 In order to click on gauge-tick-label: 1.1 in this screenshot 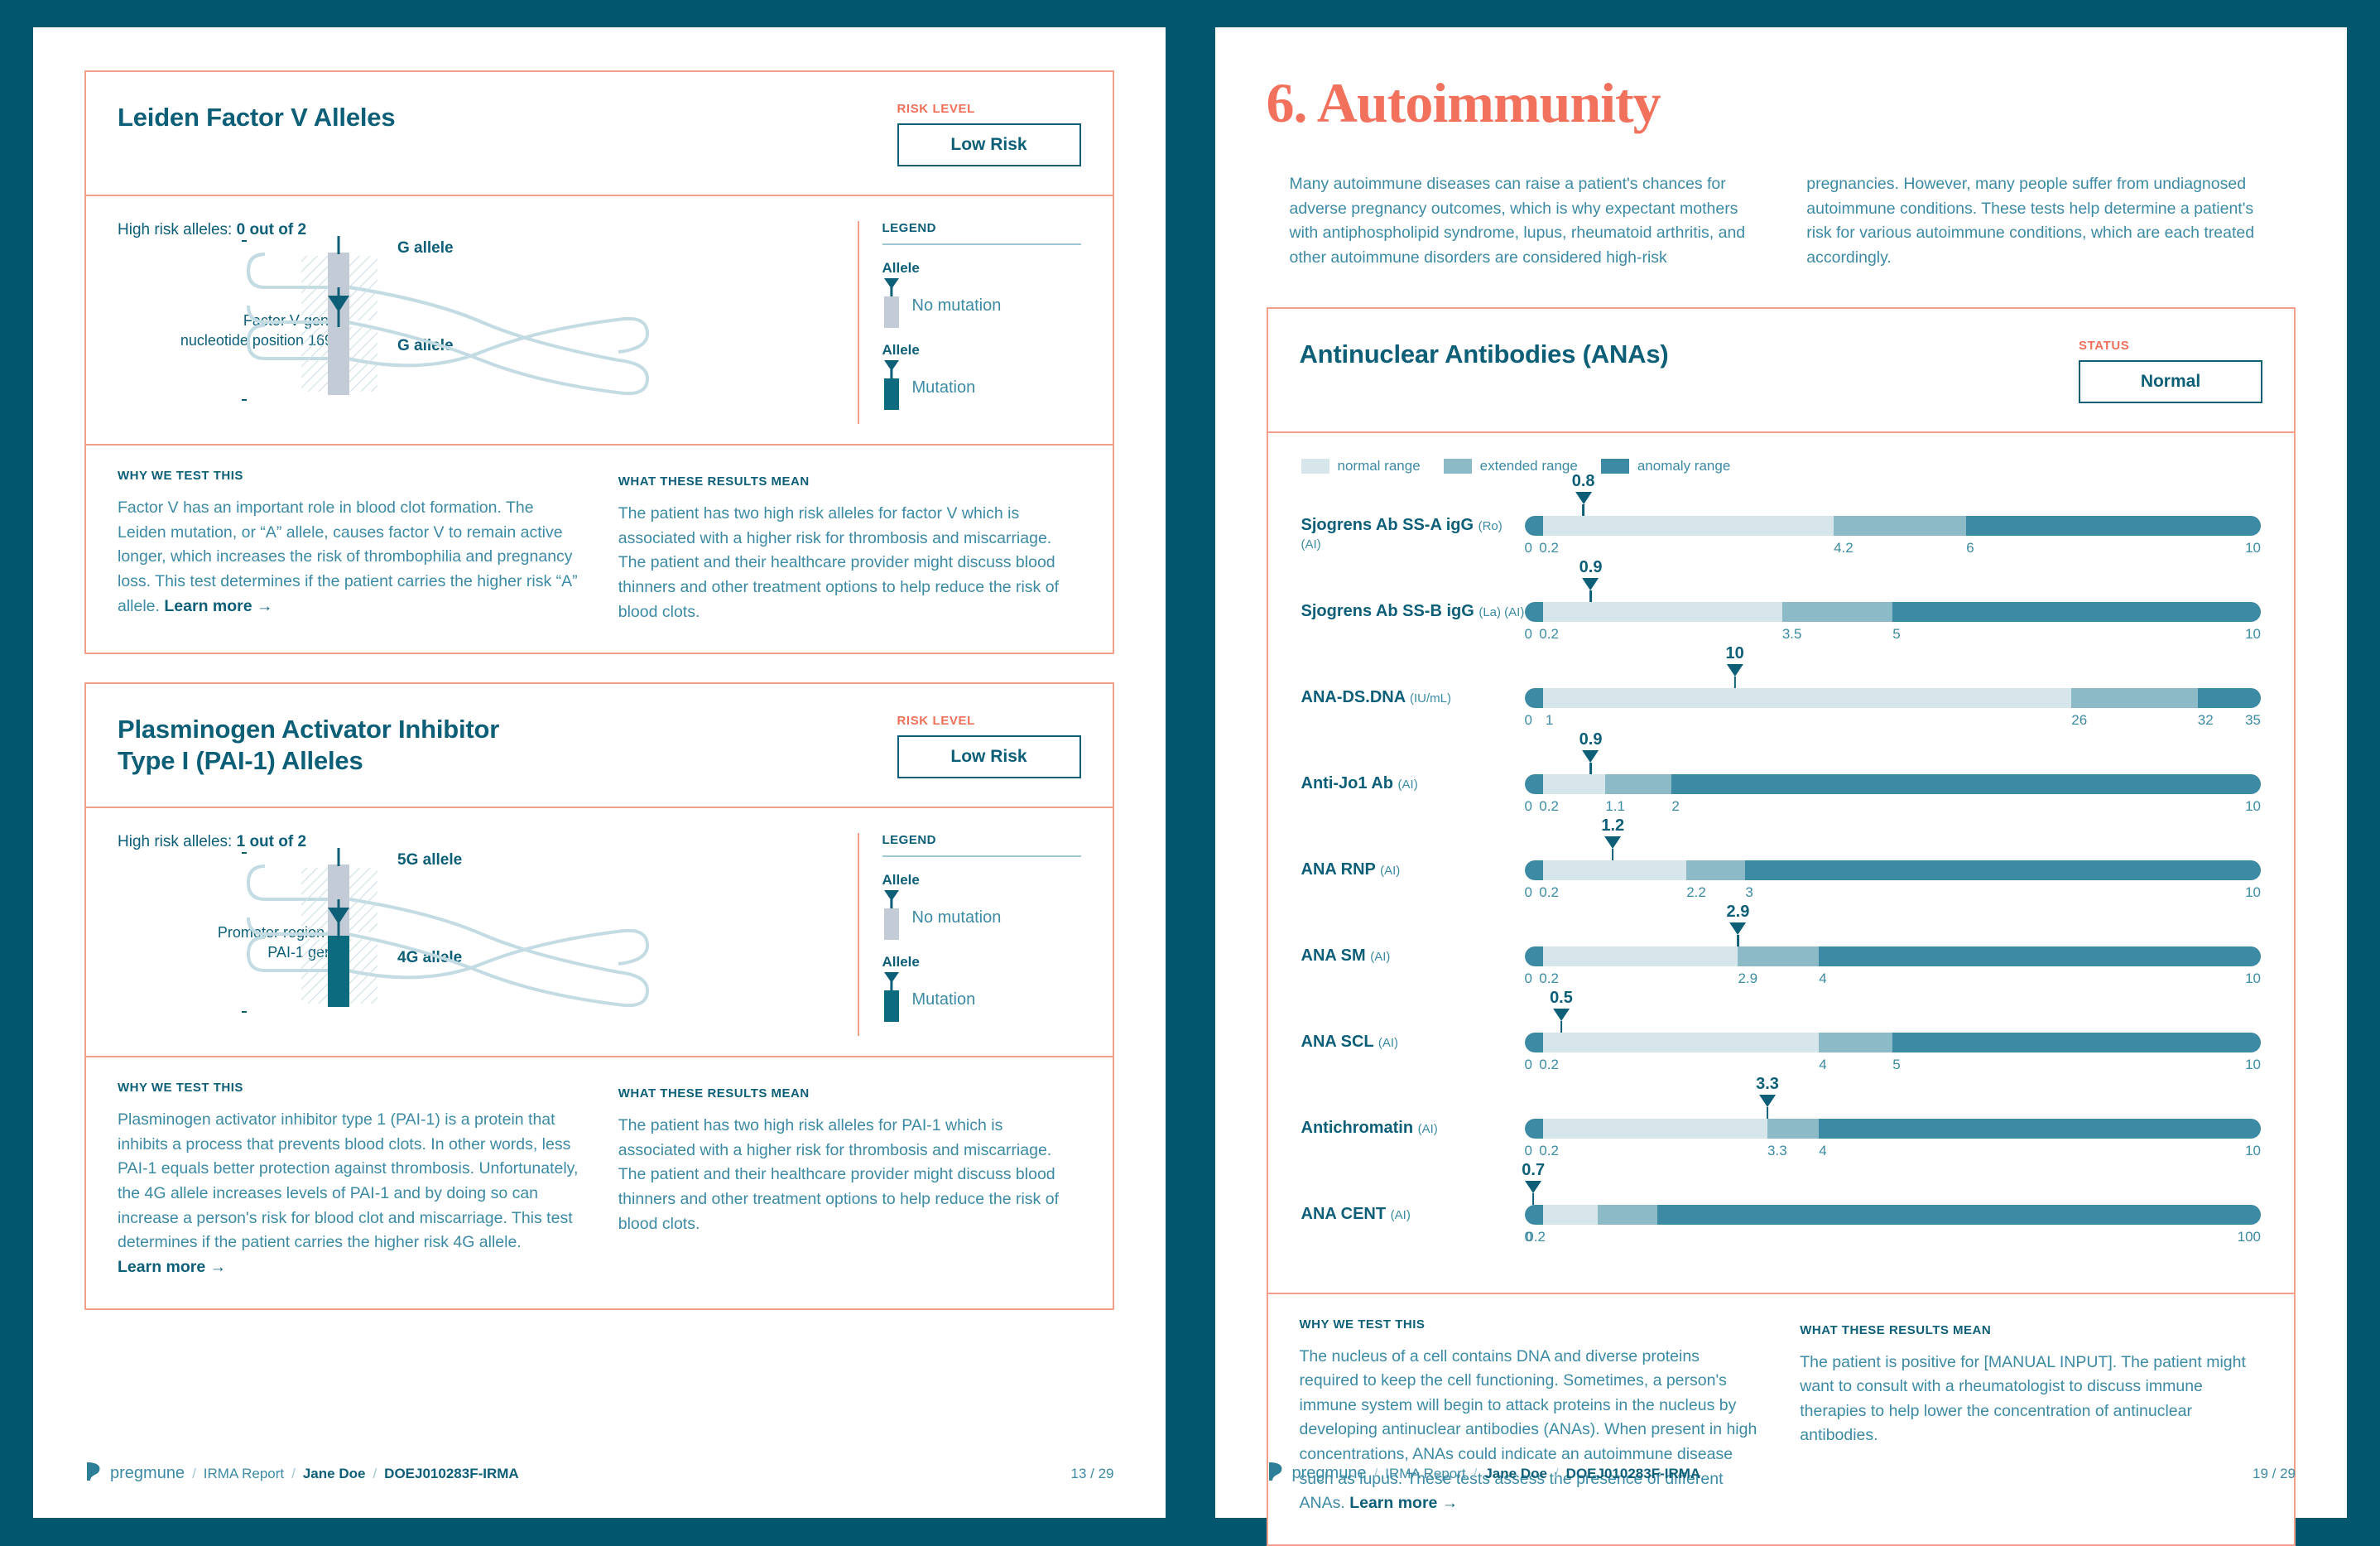, I will do `click(1615, 806)`.